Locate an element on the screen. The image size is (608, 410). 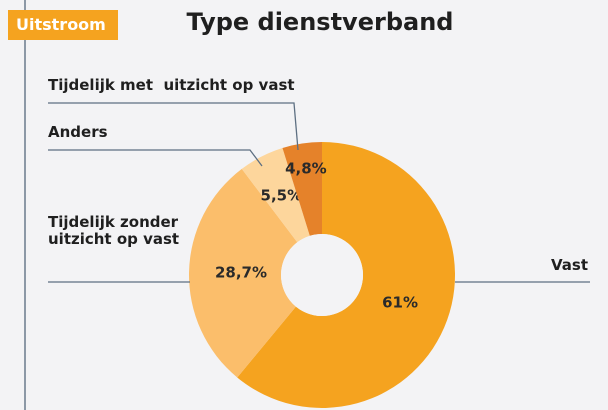
category-label: Anders is located at coordinates (78, 132).